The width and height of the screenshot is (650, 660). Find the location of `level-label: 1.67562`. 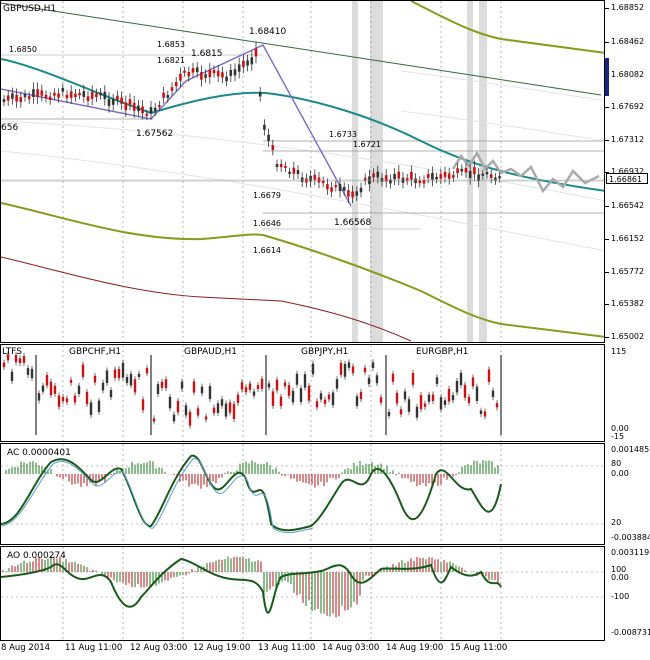

level-label: 1.67562 is located at coordinates (155, 134).